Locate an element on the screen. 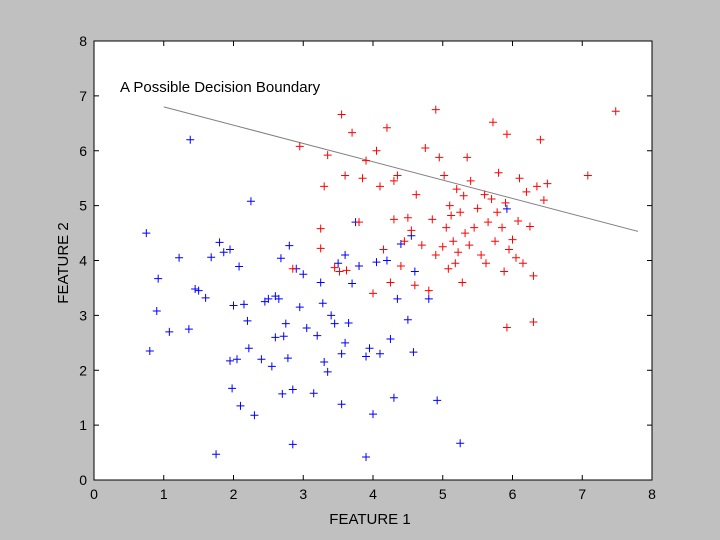 Image resolution: width=720 pixels, height=540 pixels. x-tick-label: 7 is located at coordinates (582, 494).